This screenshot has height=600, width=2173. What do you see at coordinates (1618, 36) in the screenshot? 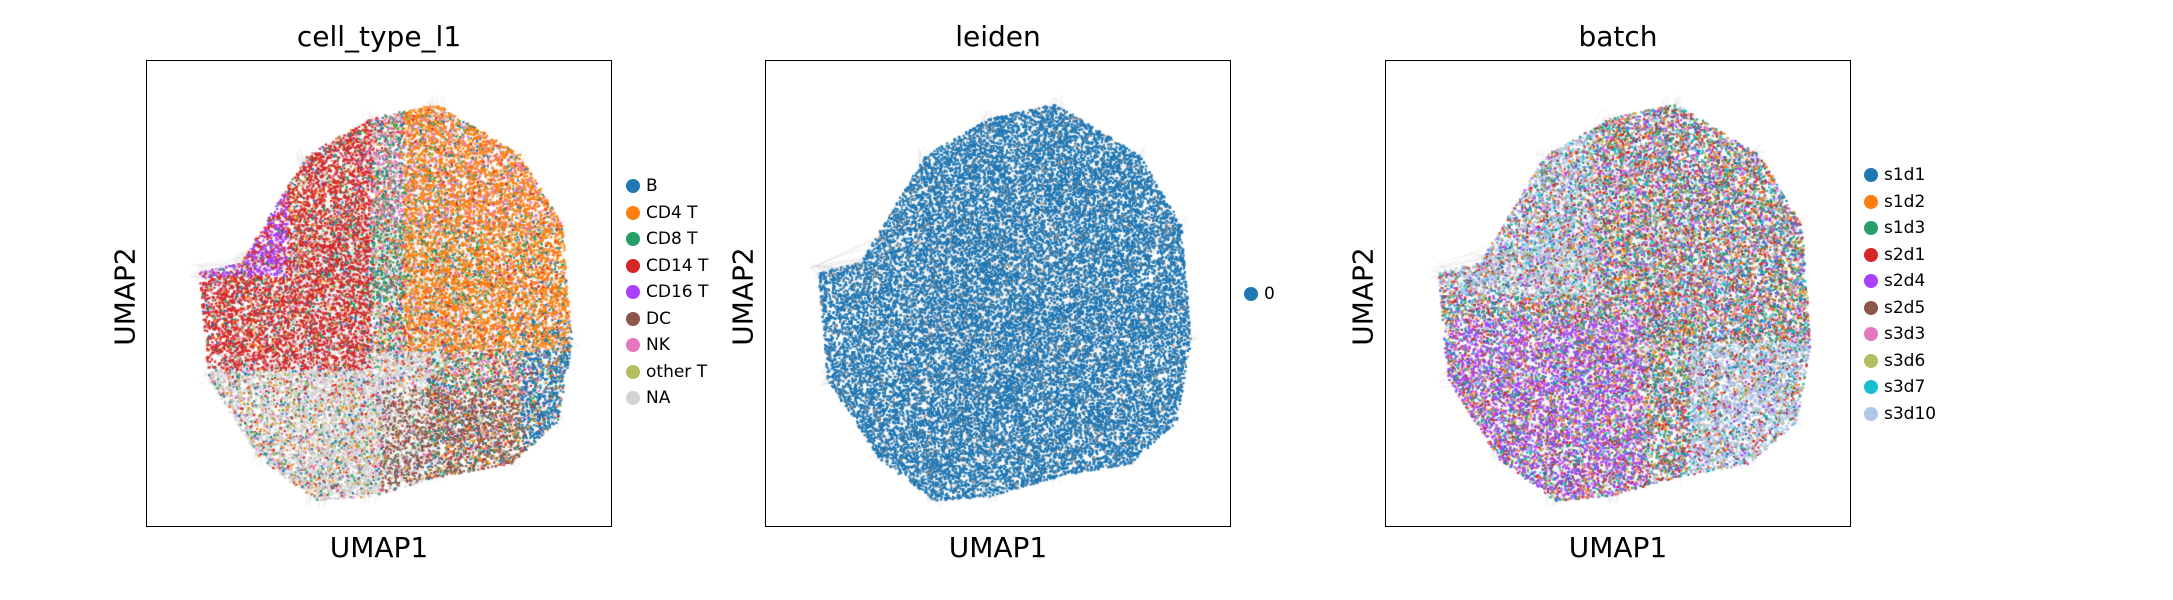
I see `panel-title: batch` at bounding box center [1618, 36].